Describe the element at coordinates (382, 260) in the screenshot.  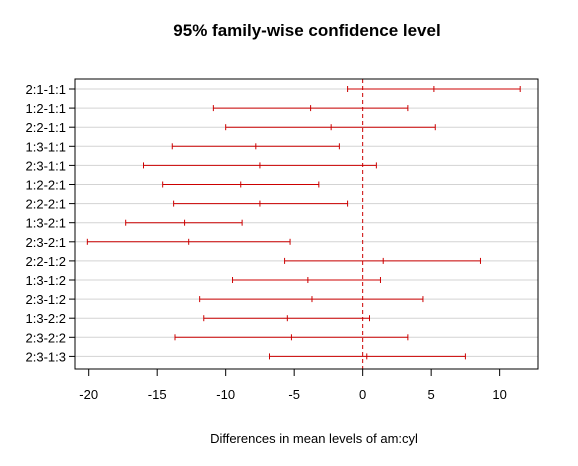
I see `interval-2:2-1:2` at that location.